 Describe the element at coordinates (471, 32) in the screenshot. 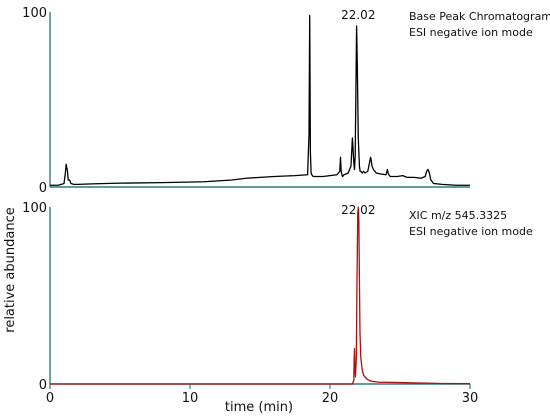

I see `top-annotation-line-2: ESI negative ion mode` at that location.